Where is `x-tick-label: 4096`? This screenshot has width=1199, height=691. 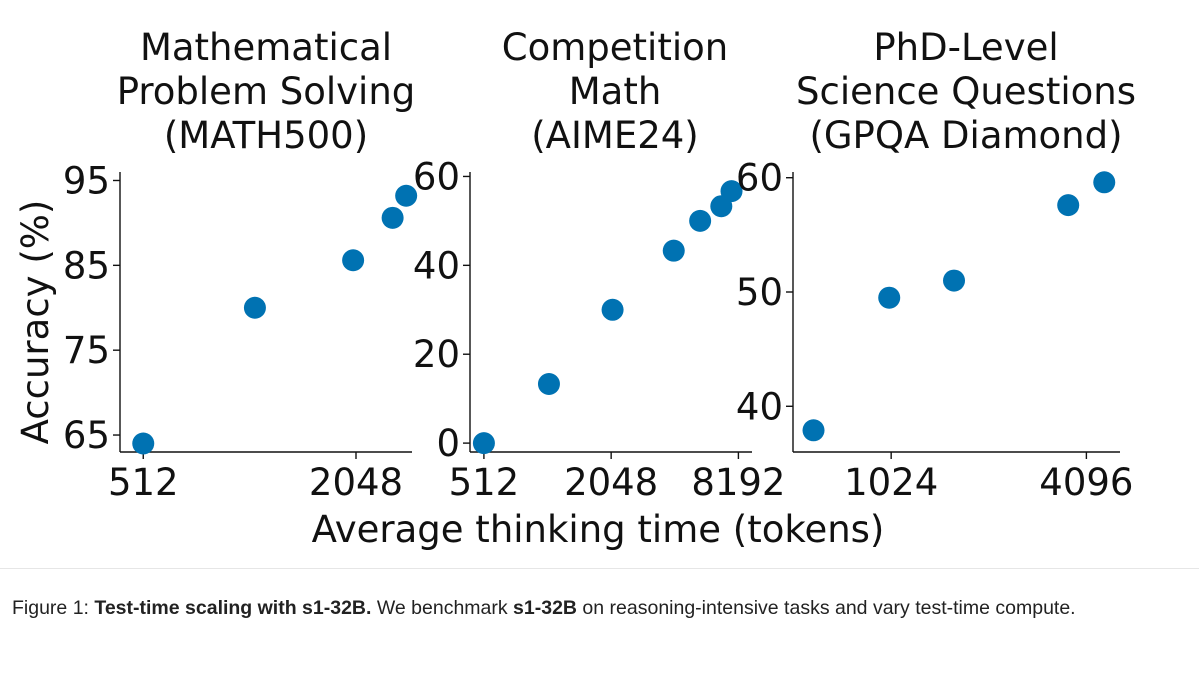 x-tick-label: 4096 is located at coordinates (1086, 482).